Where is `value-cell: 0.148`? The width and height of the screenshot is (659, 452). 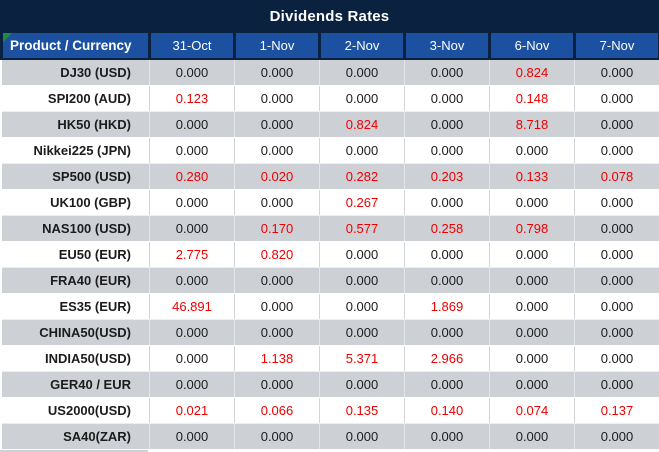 value-cell: 0.148 is located at coordinates (532, 98).